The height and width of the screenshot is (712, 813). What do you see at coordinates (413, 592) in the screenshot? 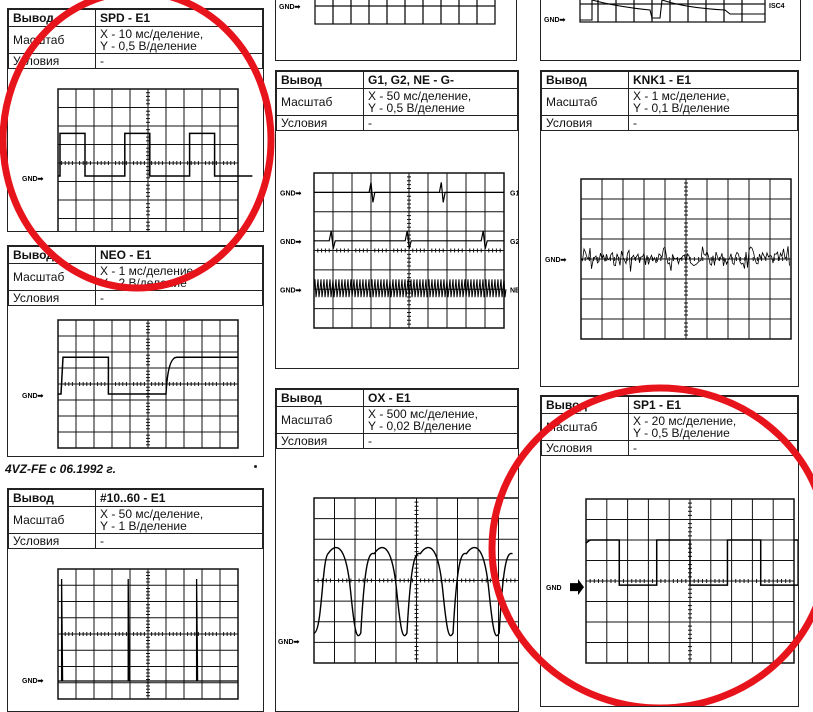
I see `oxygen-sensor-waveform` at bounding box center [413, 592].